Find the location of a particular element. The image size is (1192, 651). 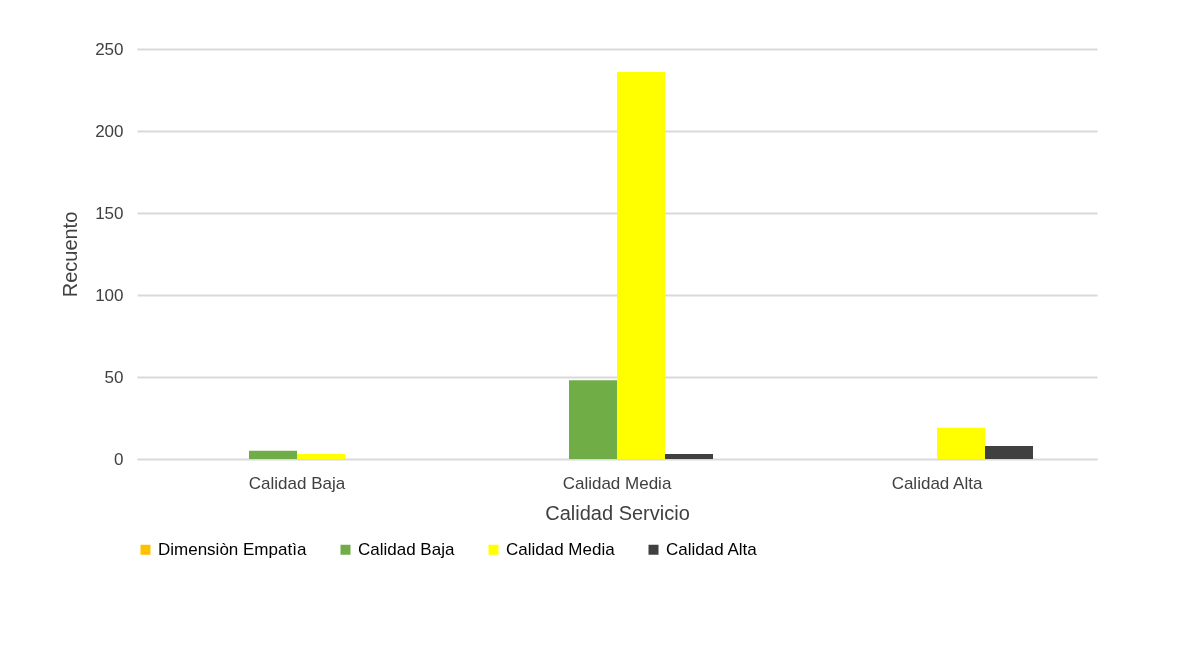

x-tick-label: Calidad Media is located at coordinates (617, 483).